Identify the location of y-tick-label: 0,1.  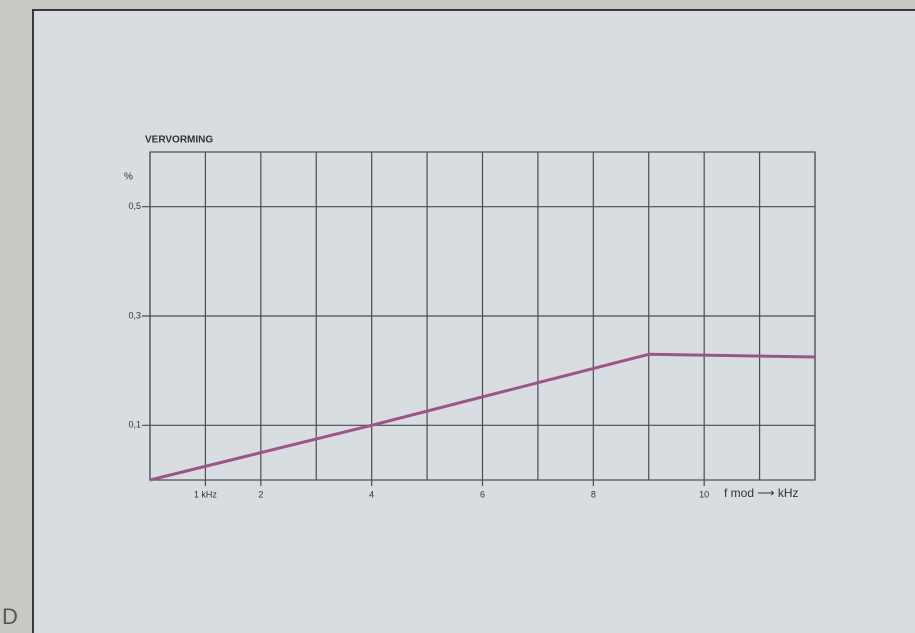
(134, 425).